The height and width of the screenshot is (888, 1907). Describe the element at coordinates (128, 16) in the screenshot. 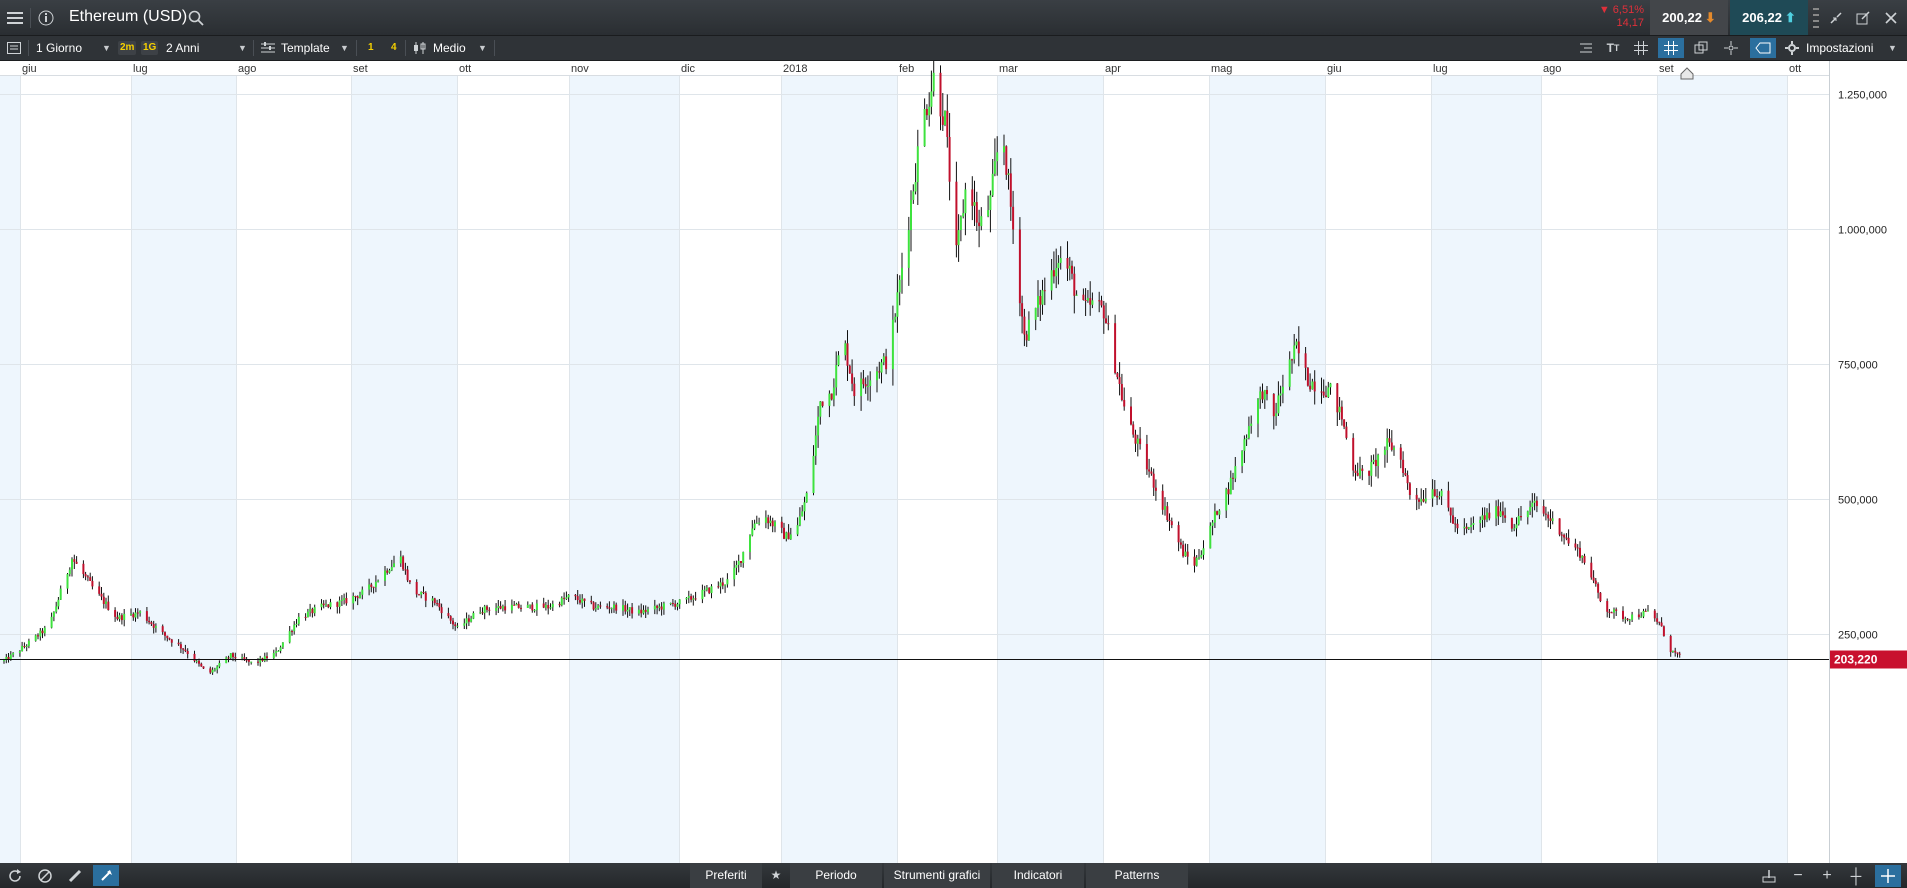

I see `instrument-title: Ethereum (USD)` at that location.